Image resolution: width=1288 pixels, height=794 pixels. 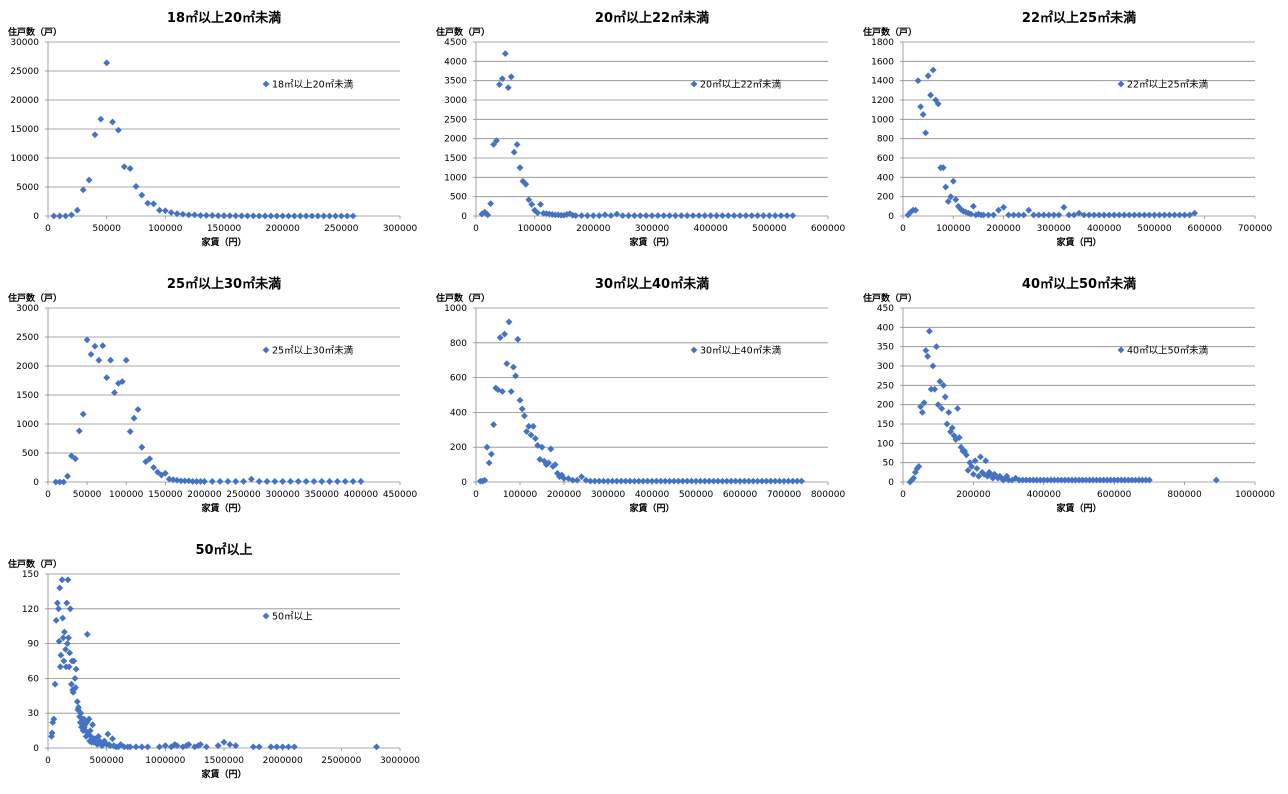 What do you see at coordinates (224, 229) in the screenshot?
I see `x-tick-label: 150000` at bounding box center [224, 229].